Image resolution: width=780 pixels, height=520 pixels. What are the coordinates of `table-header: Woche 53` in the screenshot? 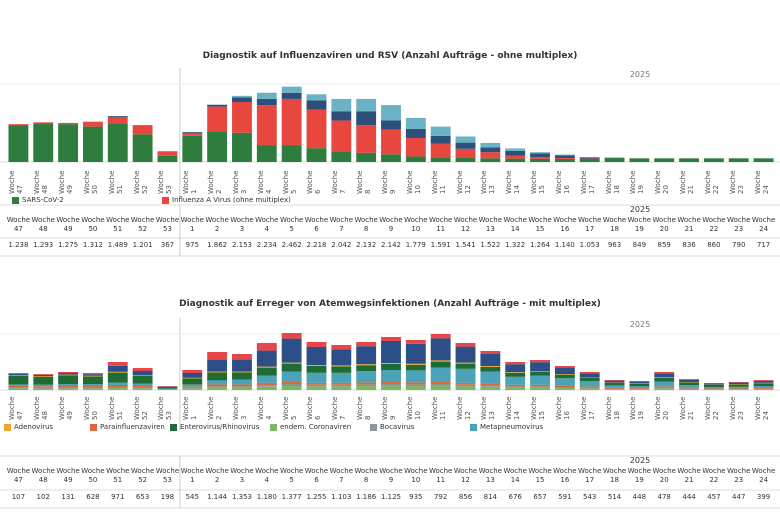 It's located at (167, 475).